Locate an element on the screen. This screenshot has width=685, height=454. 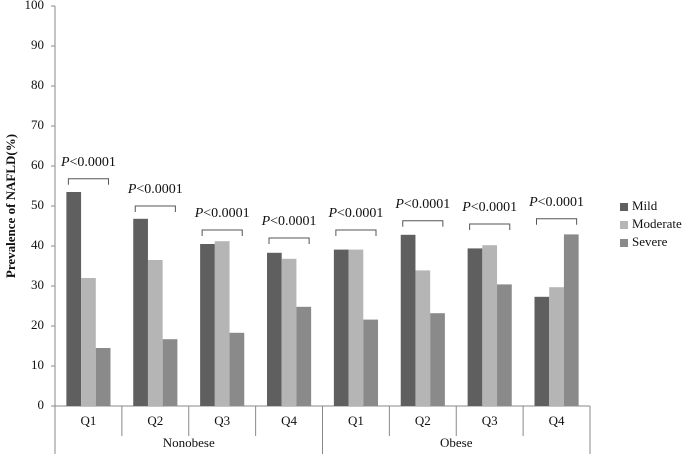
y-tick-label: 90 is located at coordinates (37, 44).